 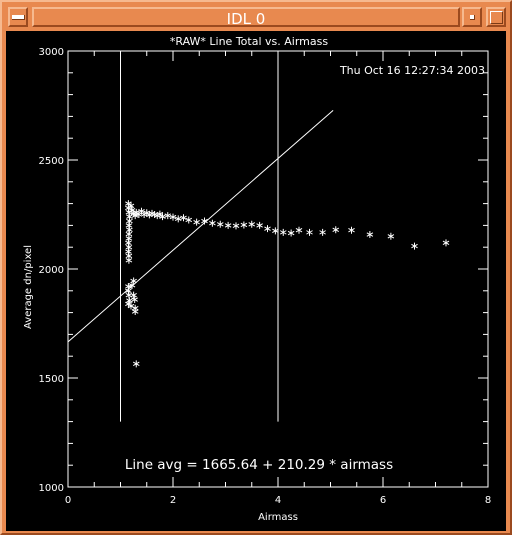 I want to click on title-area: IDL 0, so click(x=246, y=17).